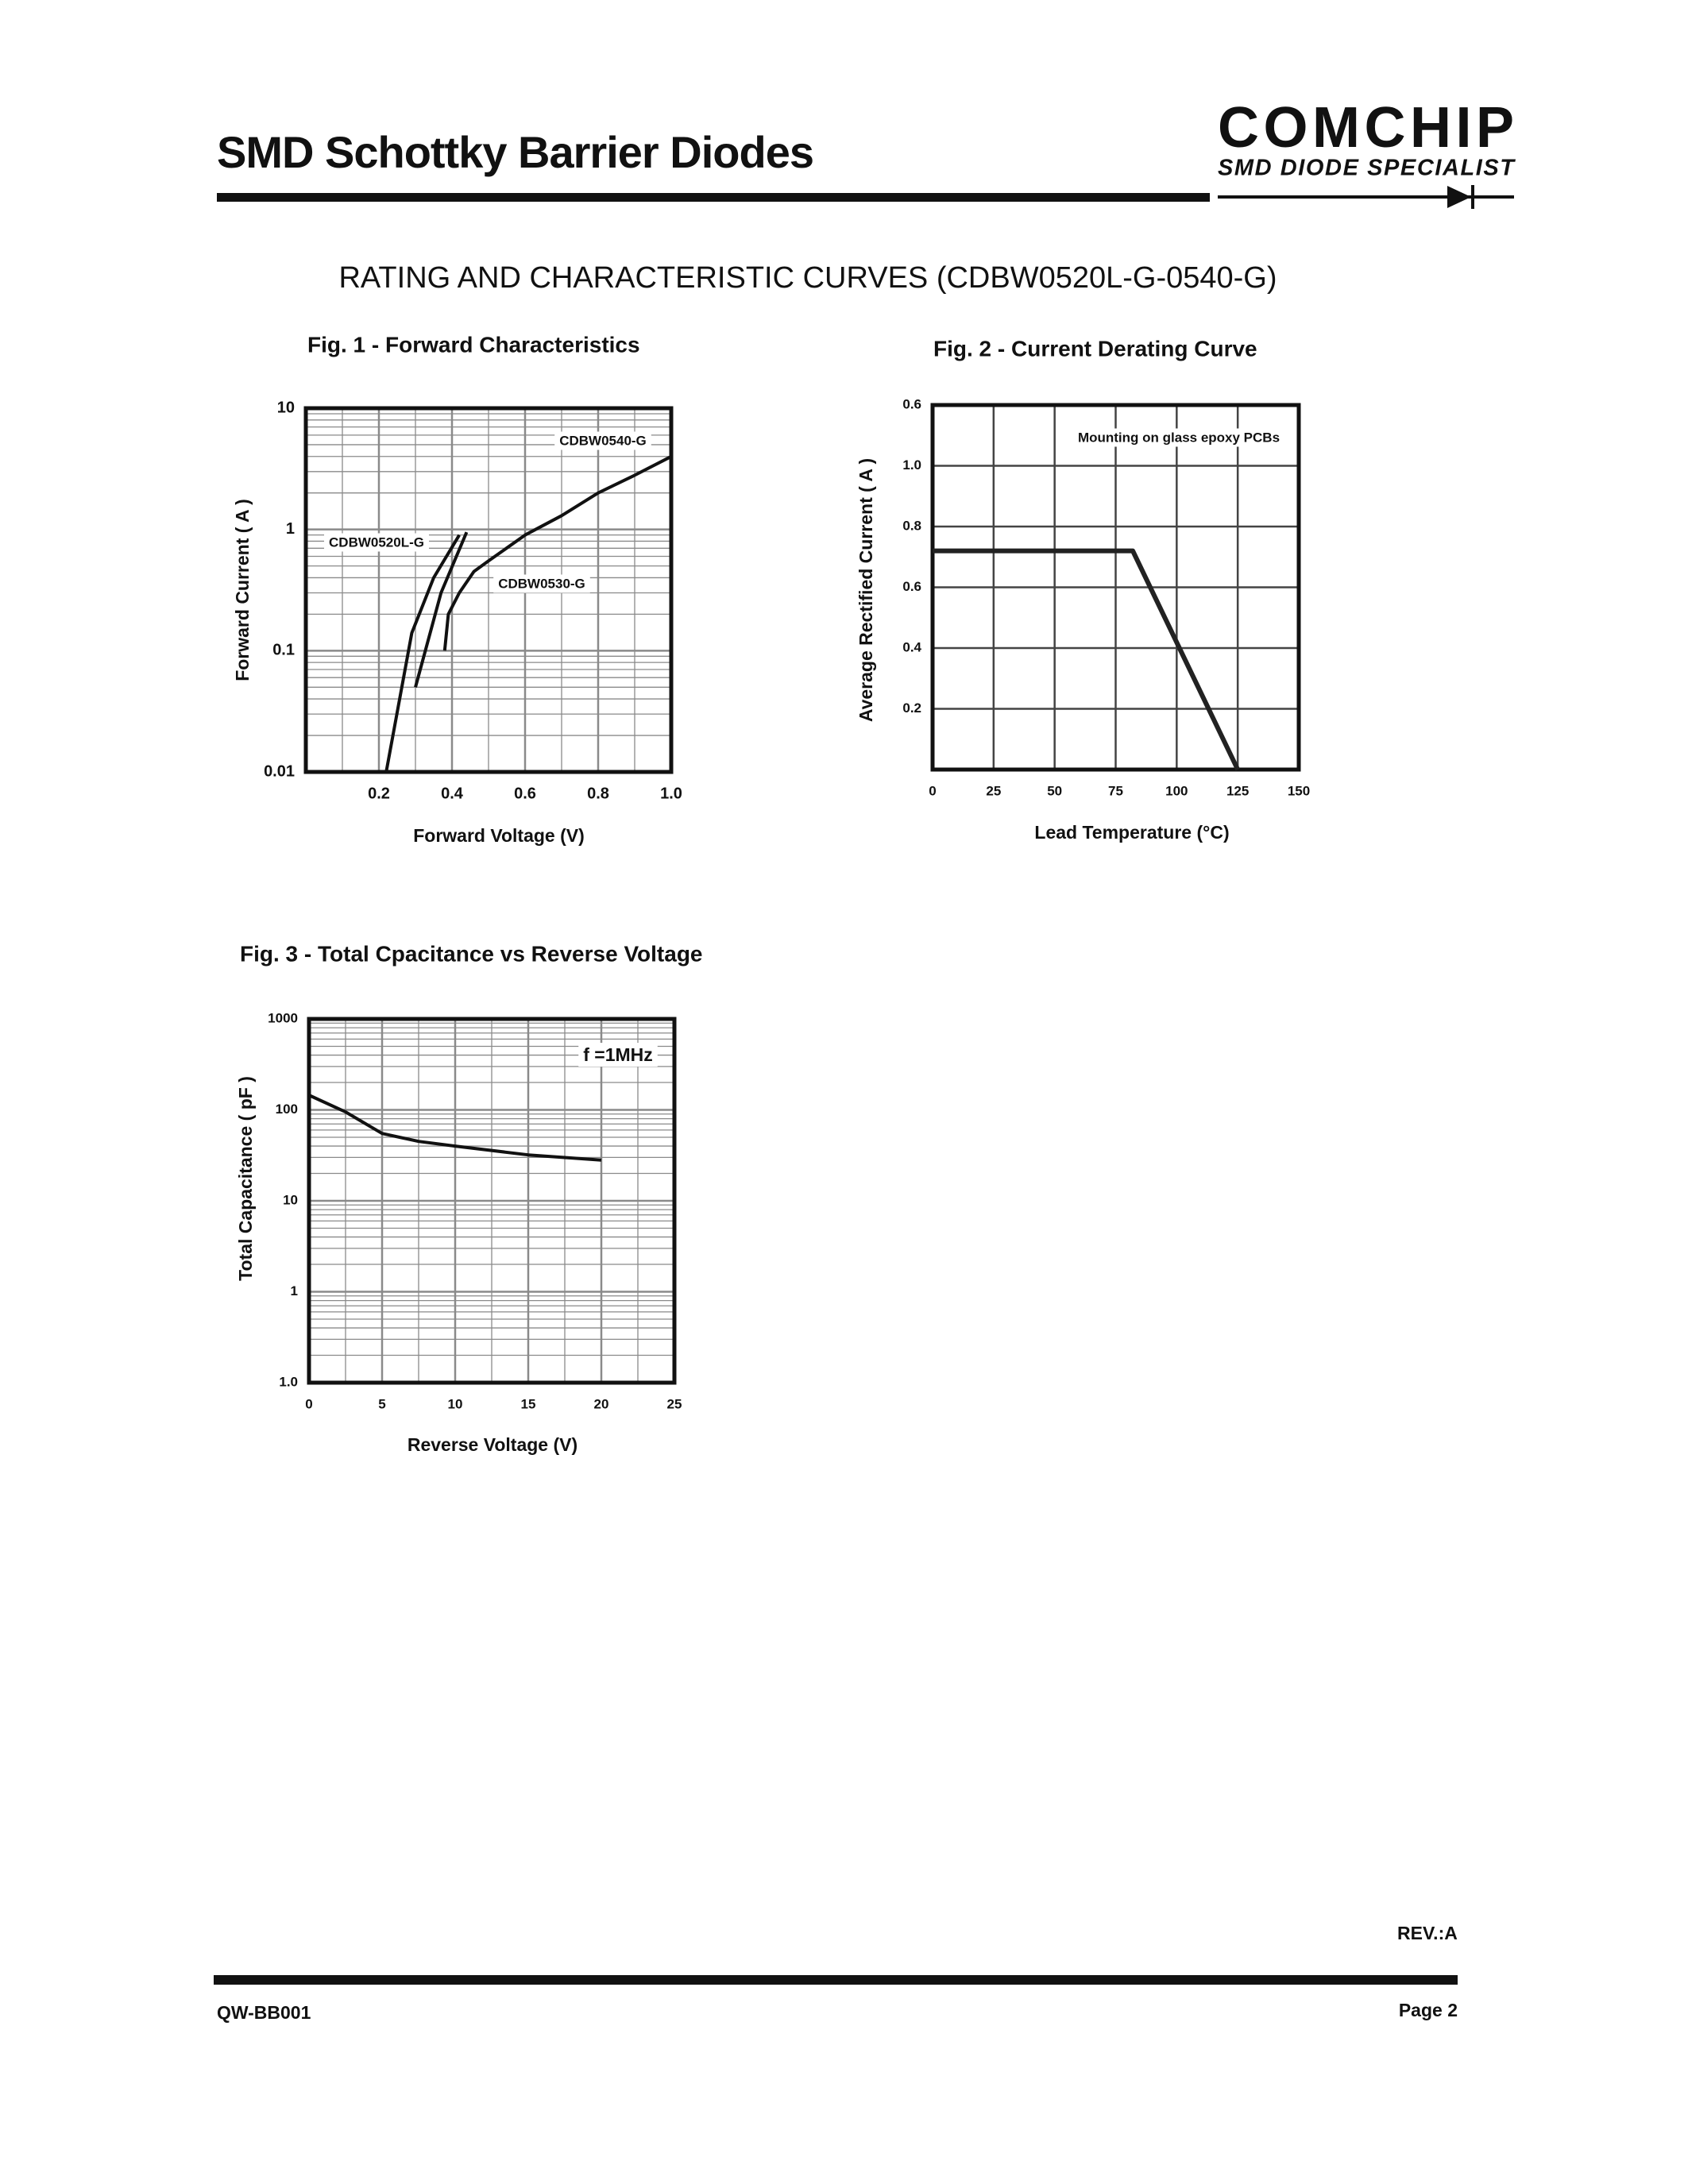 This screenshot has width=1688, height=2184. I want to click on x-axis-title: Forward Voltage (V), so click(499, 836).